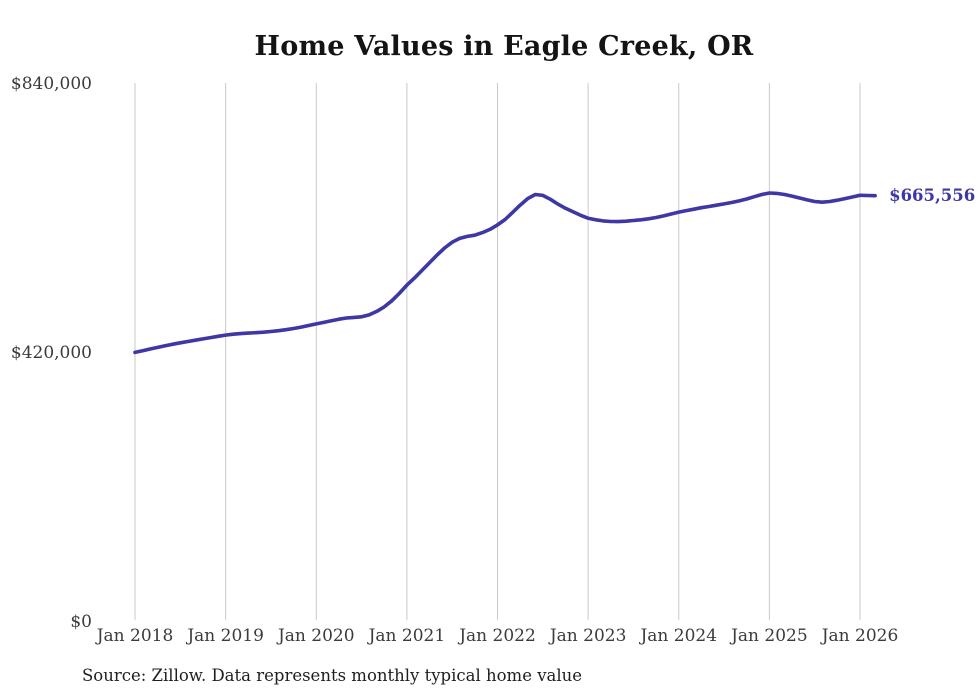  I want to click on latest-value-label: $665,556, so click(932, 195).